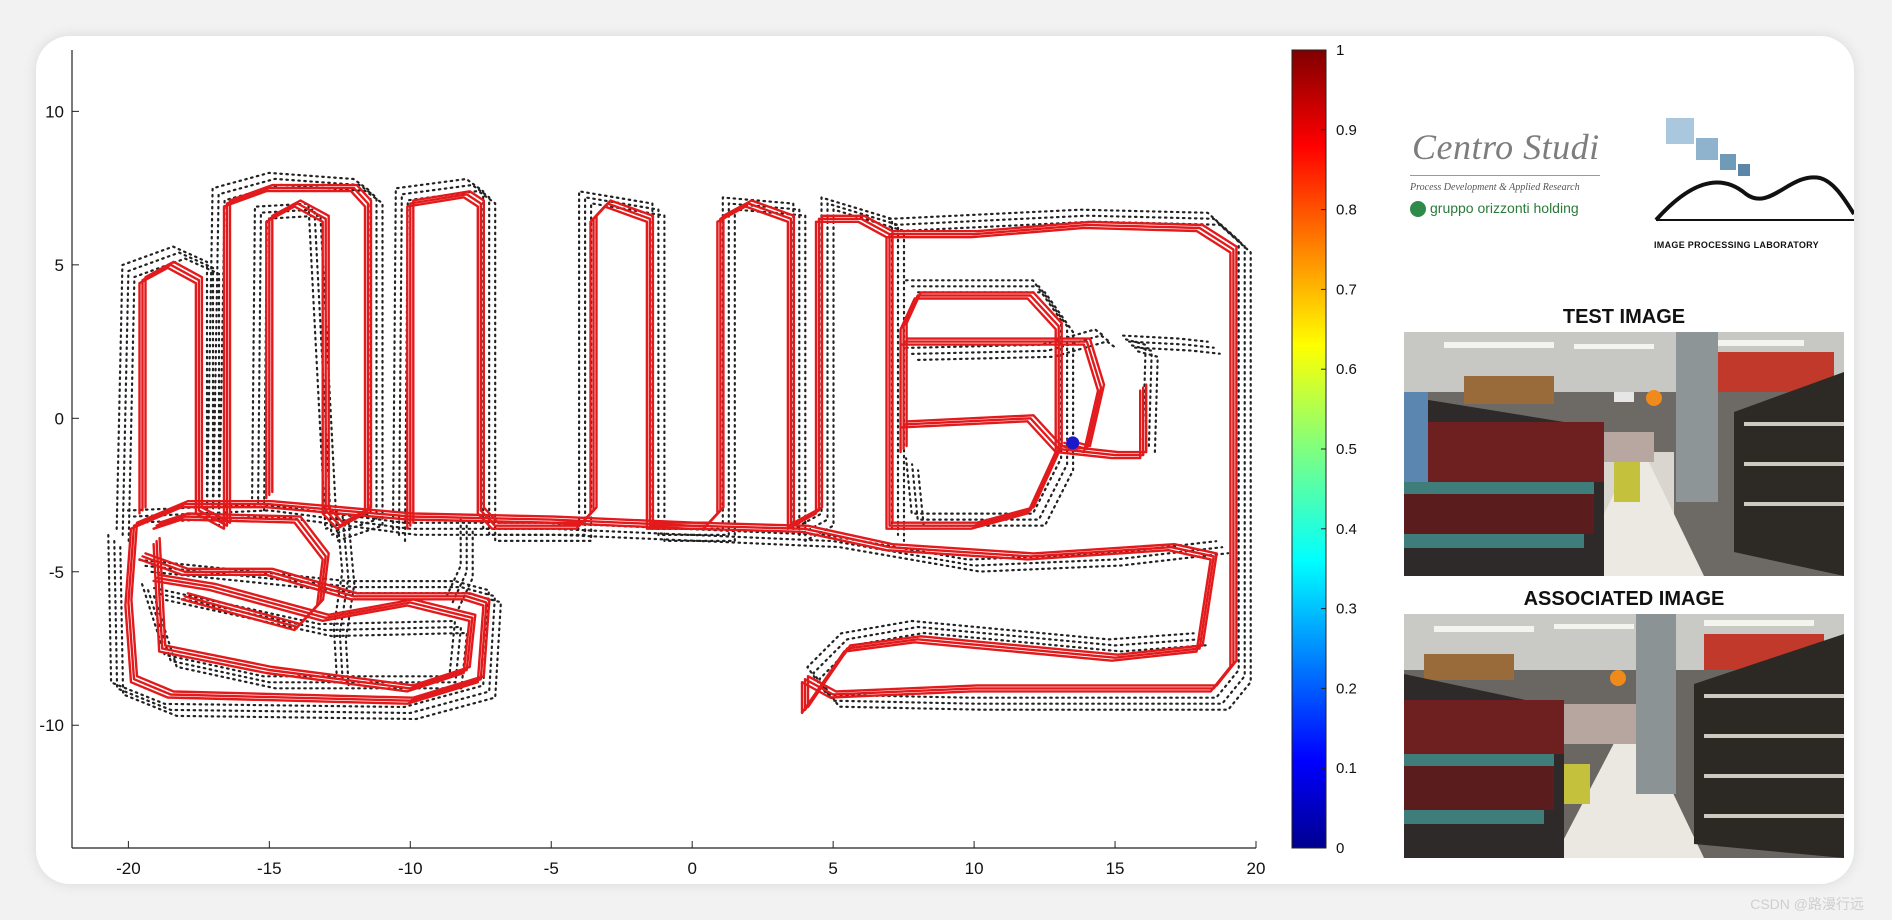 The image size is (1892, 920). I want to click on x-tick-label: 20, so click(1256, 868).